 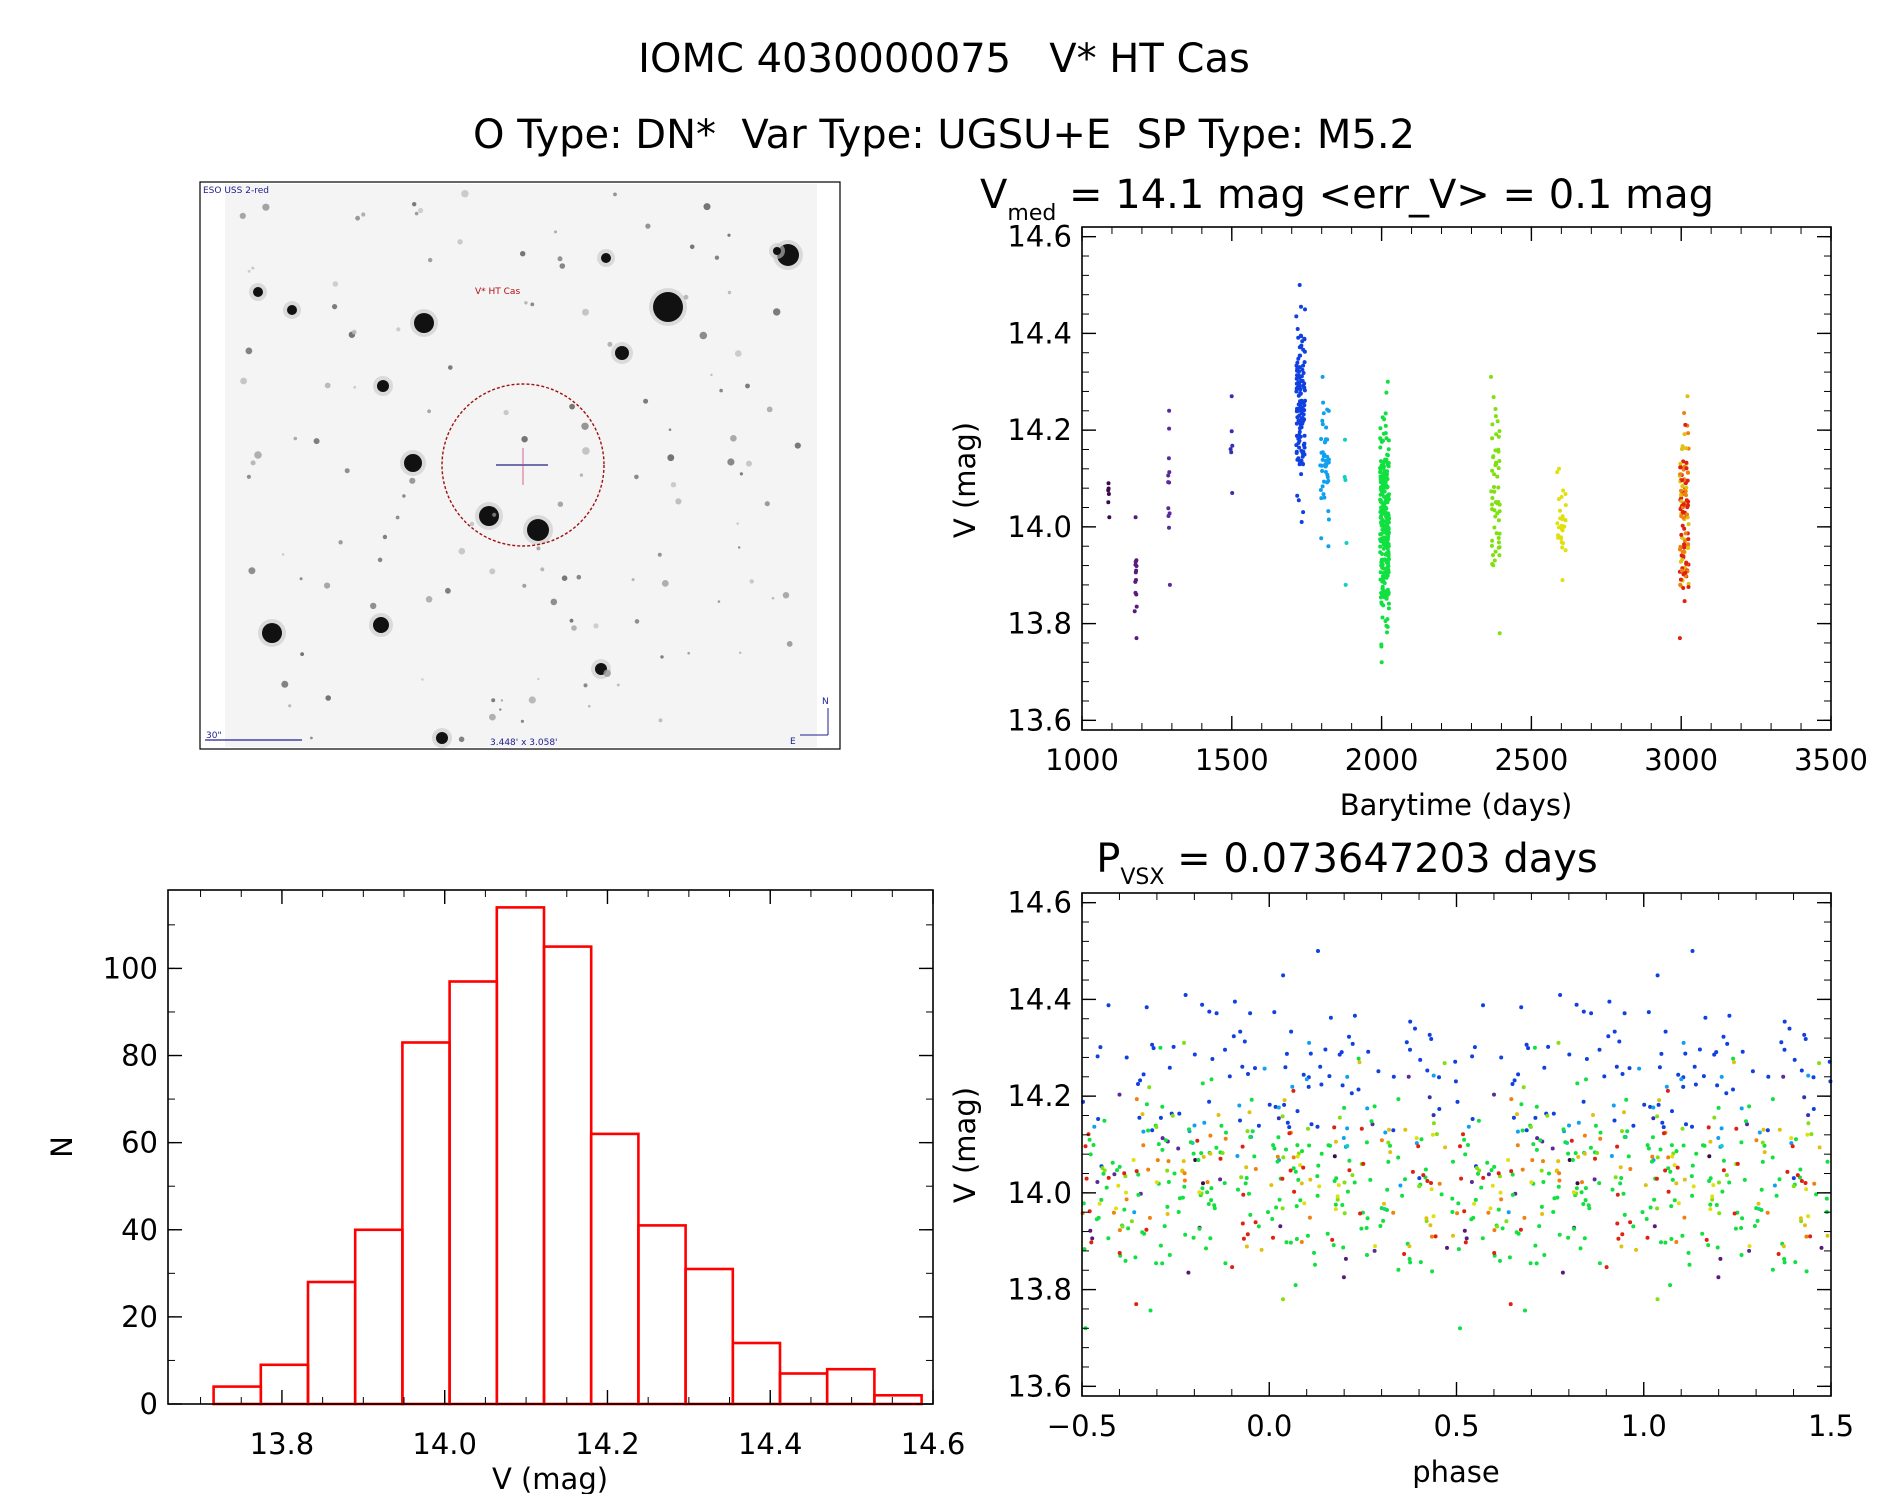 I want to click on compass-east-label: E, so click(x=793, y=742).